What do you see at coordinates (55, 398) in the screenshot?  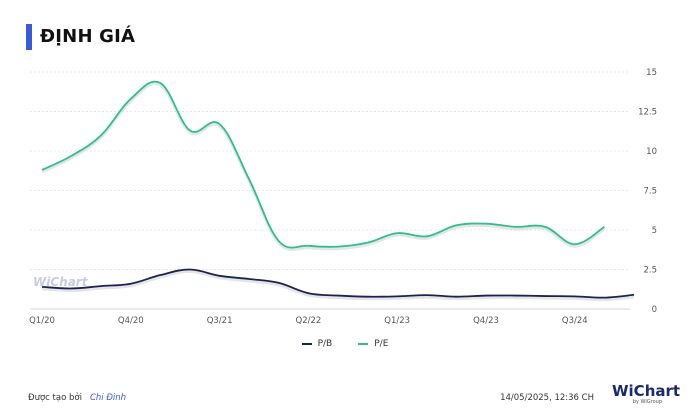 I see `footer-created-by: Được tạo bởi` at bounding box center [55, 398].